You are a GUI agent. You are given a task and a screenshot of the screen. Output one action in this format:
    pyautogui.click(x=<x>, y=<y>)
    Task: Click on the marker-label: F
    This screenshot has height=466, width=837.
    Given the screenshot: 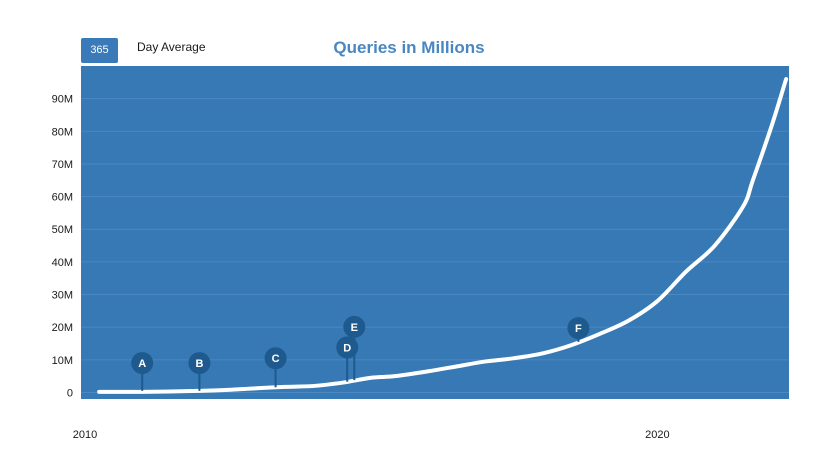 What is the action you would take?
    pyautogui.click(x=578, y=329)
    